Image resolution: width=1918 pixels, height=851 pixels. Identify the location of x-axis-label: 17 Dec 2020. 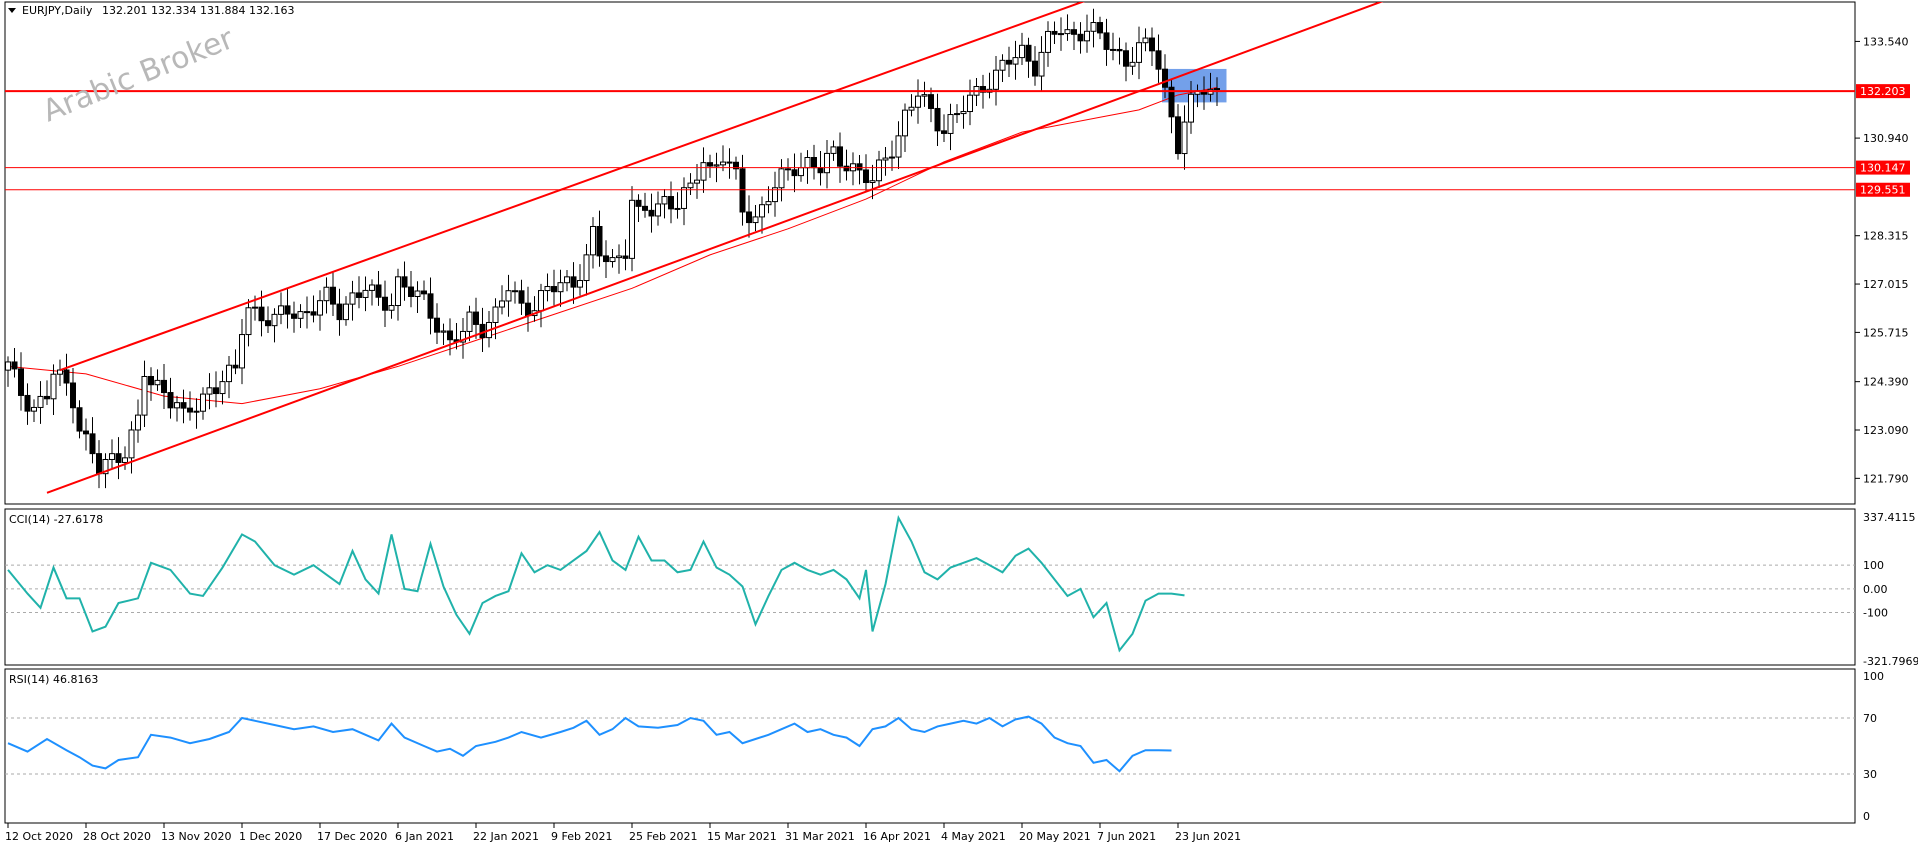
(352, 836).